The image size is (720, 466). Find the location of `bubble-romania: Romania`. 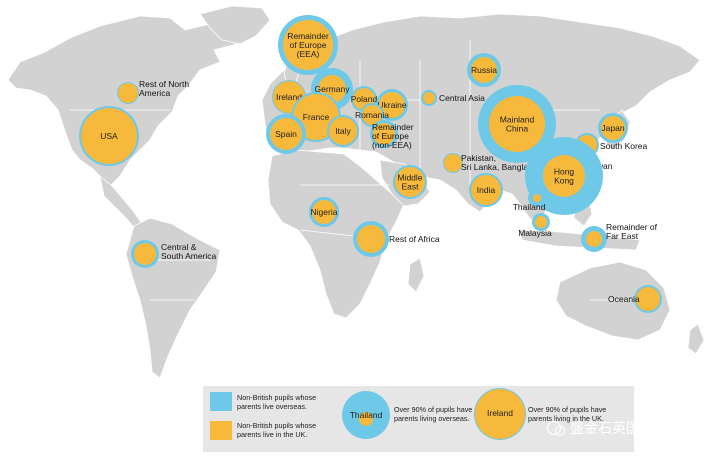

bubble-romania: Romania is located at coordinates (372, 115).